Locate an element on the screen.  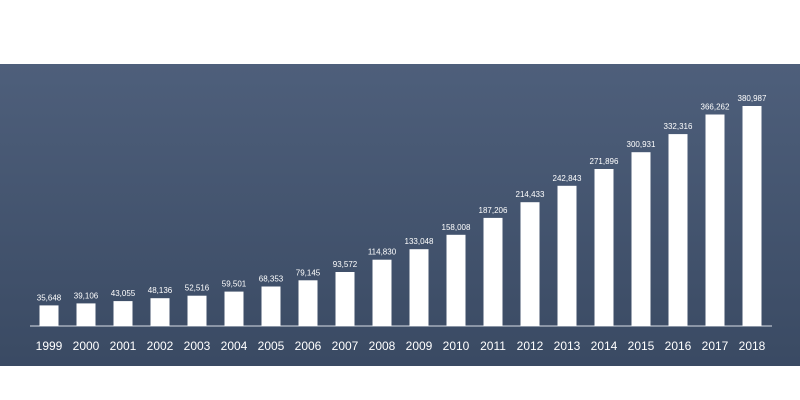
x-tick-label-2008: 2008 is located at coordinates (382, 346).